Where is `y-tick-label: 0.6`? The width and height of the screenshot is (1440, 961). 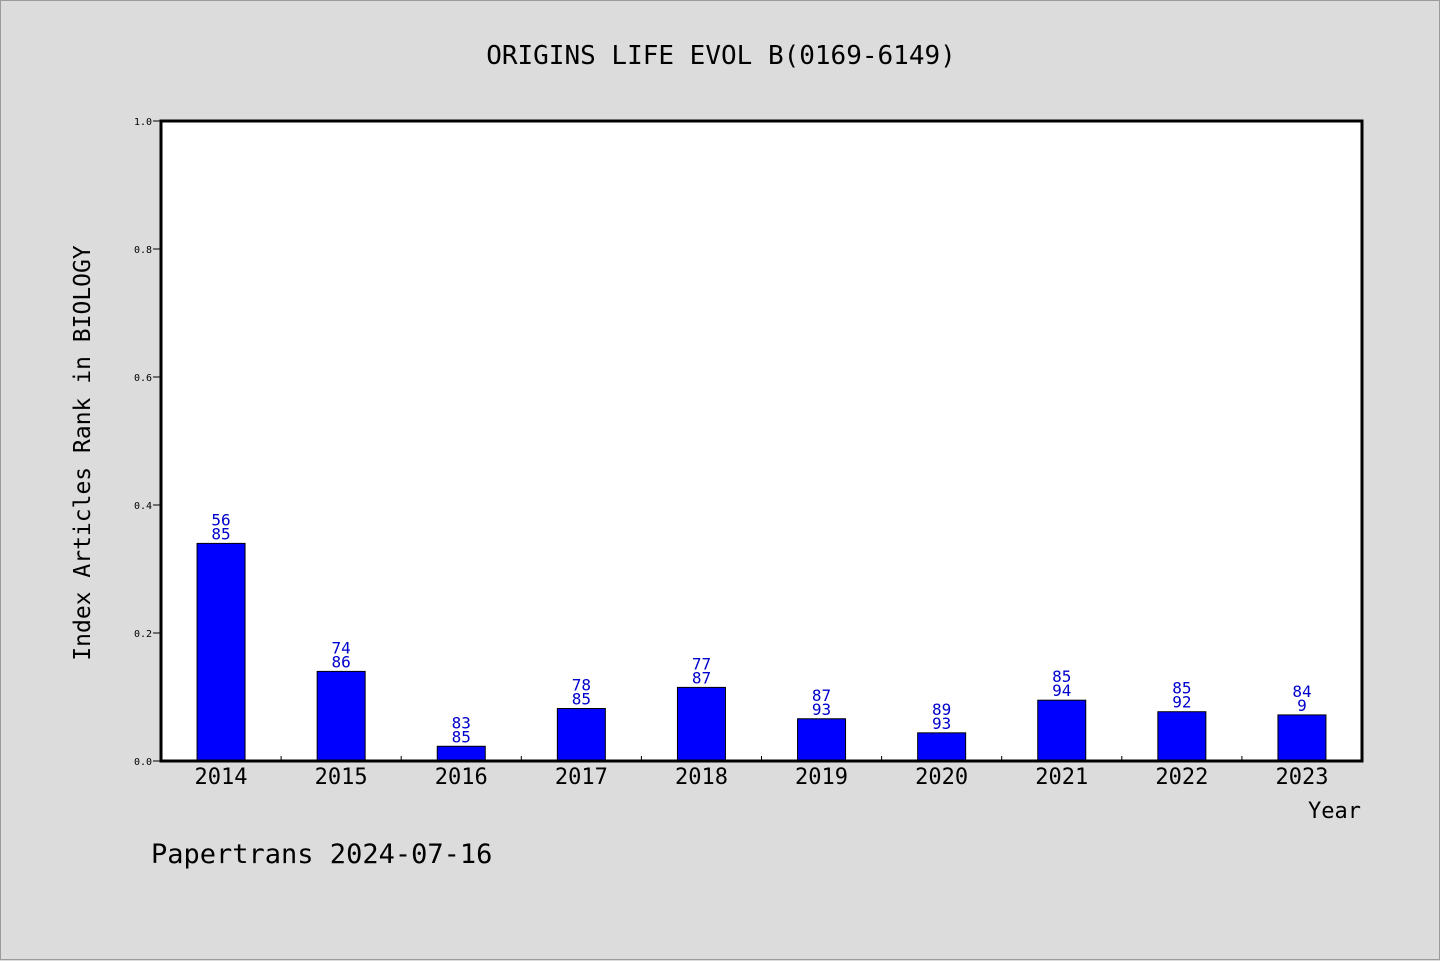
y-tick-label: 0.6 is located at coordinates (143, 378).